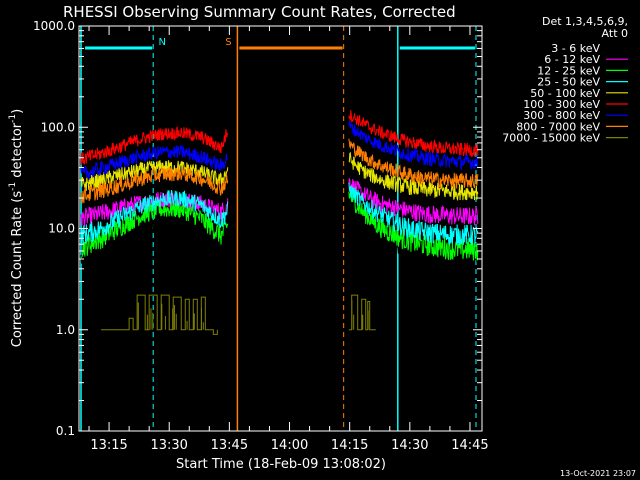  Describe the element at coordinates (229, 445) in the screenshot. I see `x-tick-label: 13:45` at that location.